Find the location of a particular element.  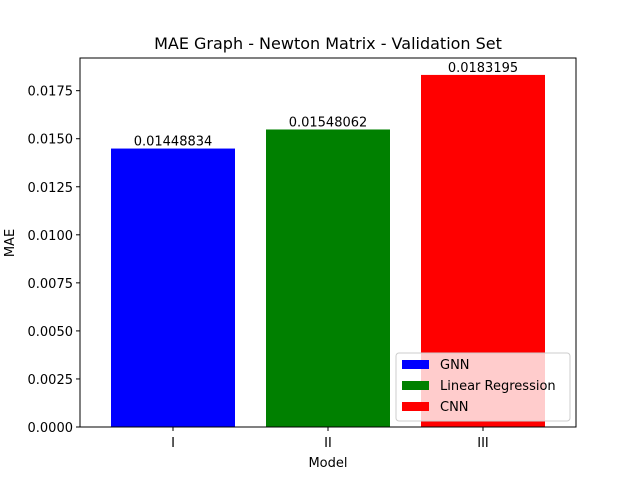

data-label-III: 0.0183195 is located at coordinates (483, 68).